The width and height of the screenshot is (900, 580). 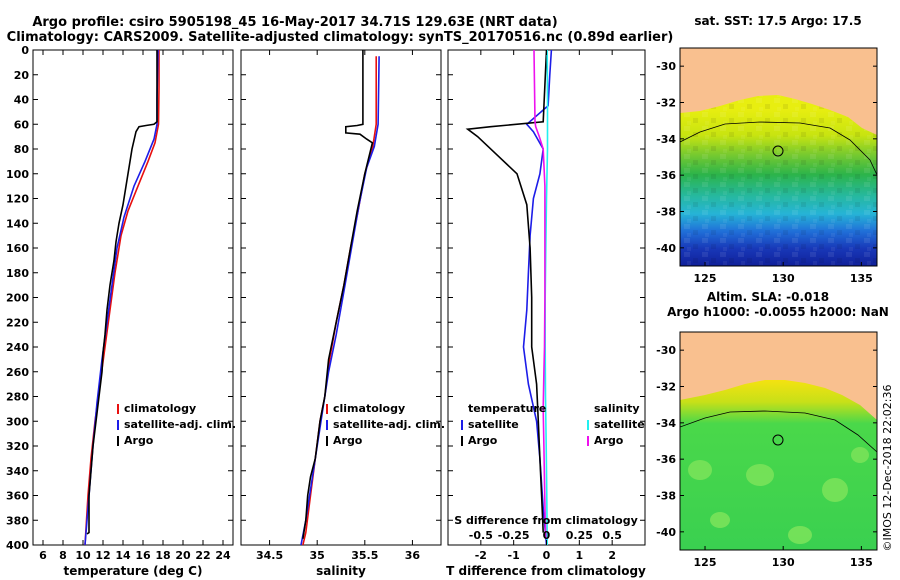 What do you see at coordinates (83, 555) in the screenshot?
I see `xtick-label: 10` at bounding box center [83, 555].